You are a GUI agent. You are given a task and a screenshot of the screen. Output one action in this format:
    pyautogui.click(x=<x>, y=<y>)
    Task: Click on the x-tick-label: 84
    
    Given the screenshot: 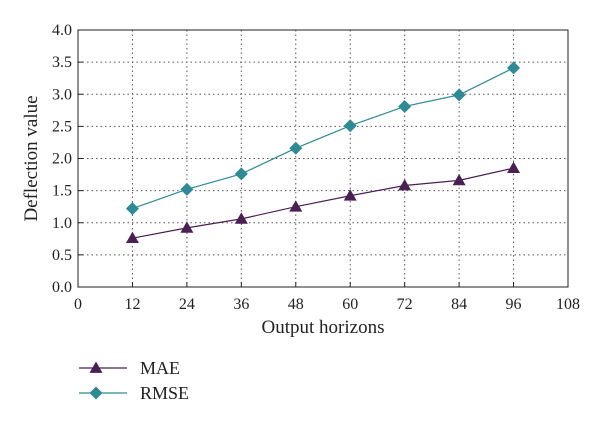 What is the action you would take?
    pyautogui.click(x=459, y=304)
    